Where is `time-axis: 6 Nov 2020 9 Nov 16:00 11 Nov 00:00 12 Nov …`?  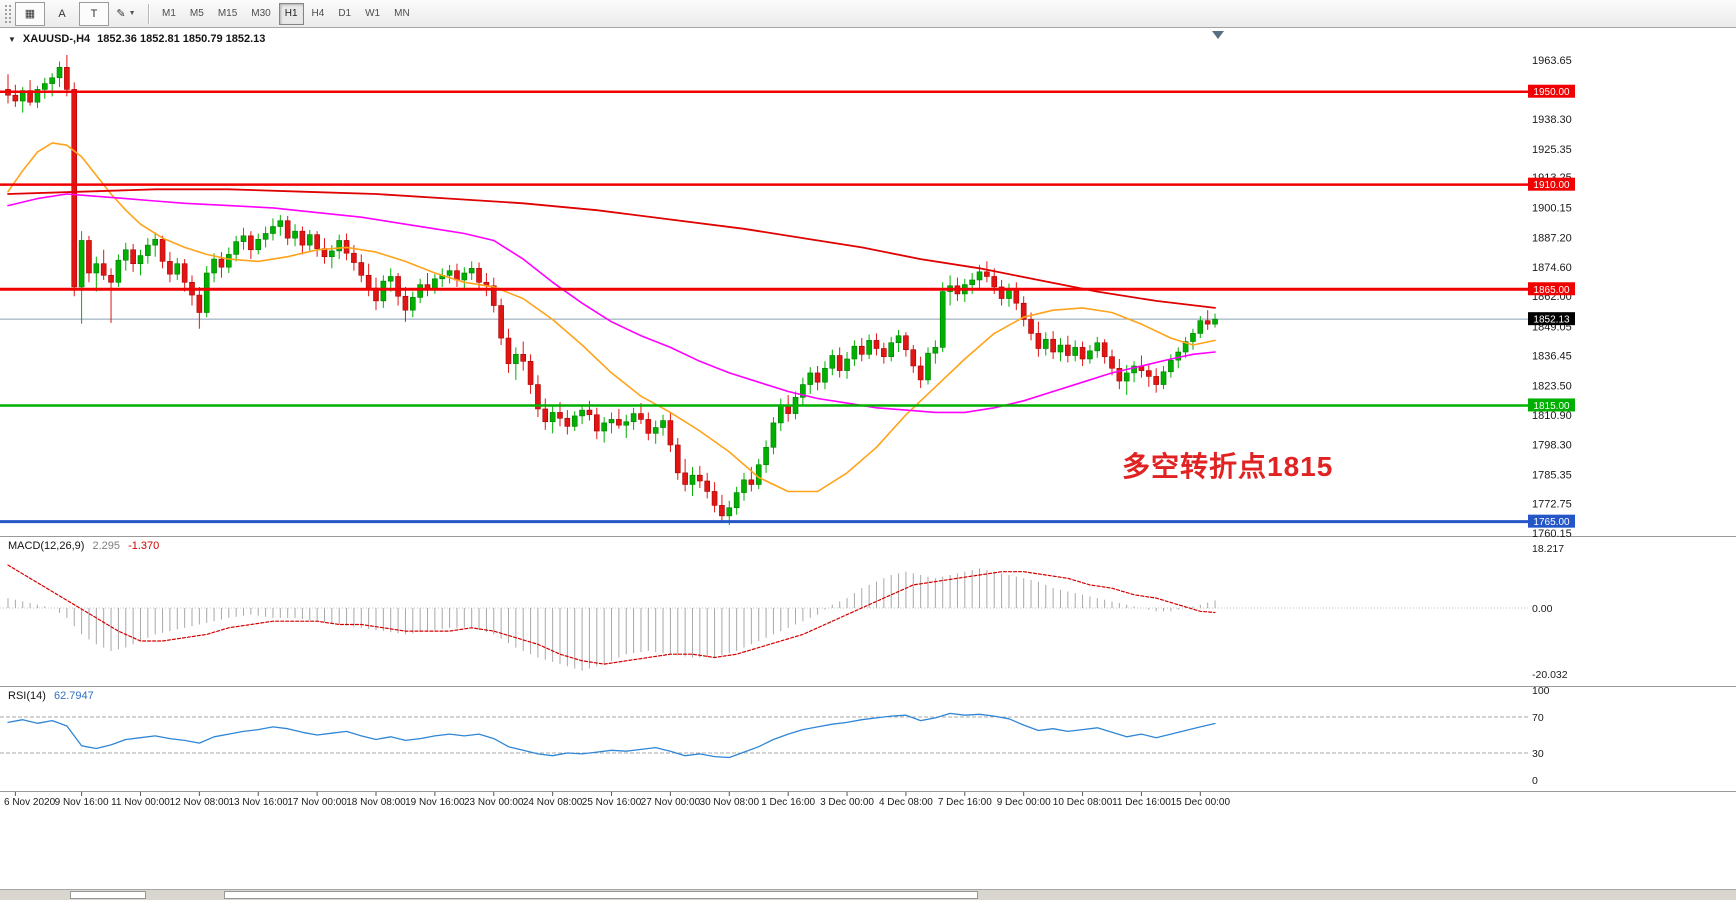 time-axis: 6 Nov 2020 9 Nov 16:00 11 Nov 00:00 12 Nov … is located at coordinates (617, 800).